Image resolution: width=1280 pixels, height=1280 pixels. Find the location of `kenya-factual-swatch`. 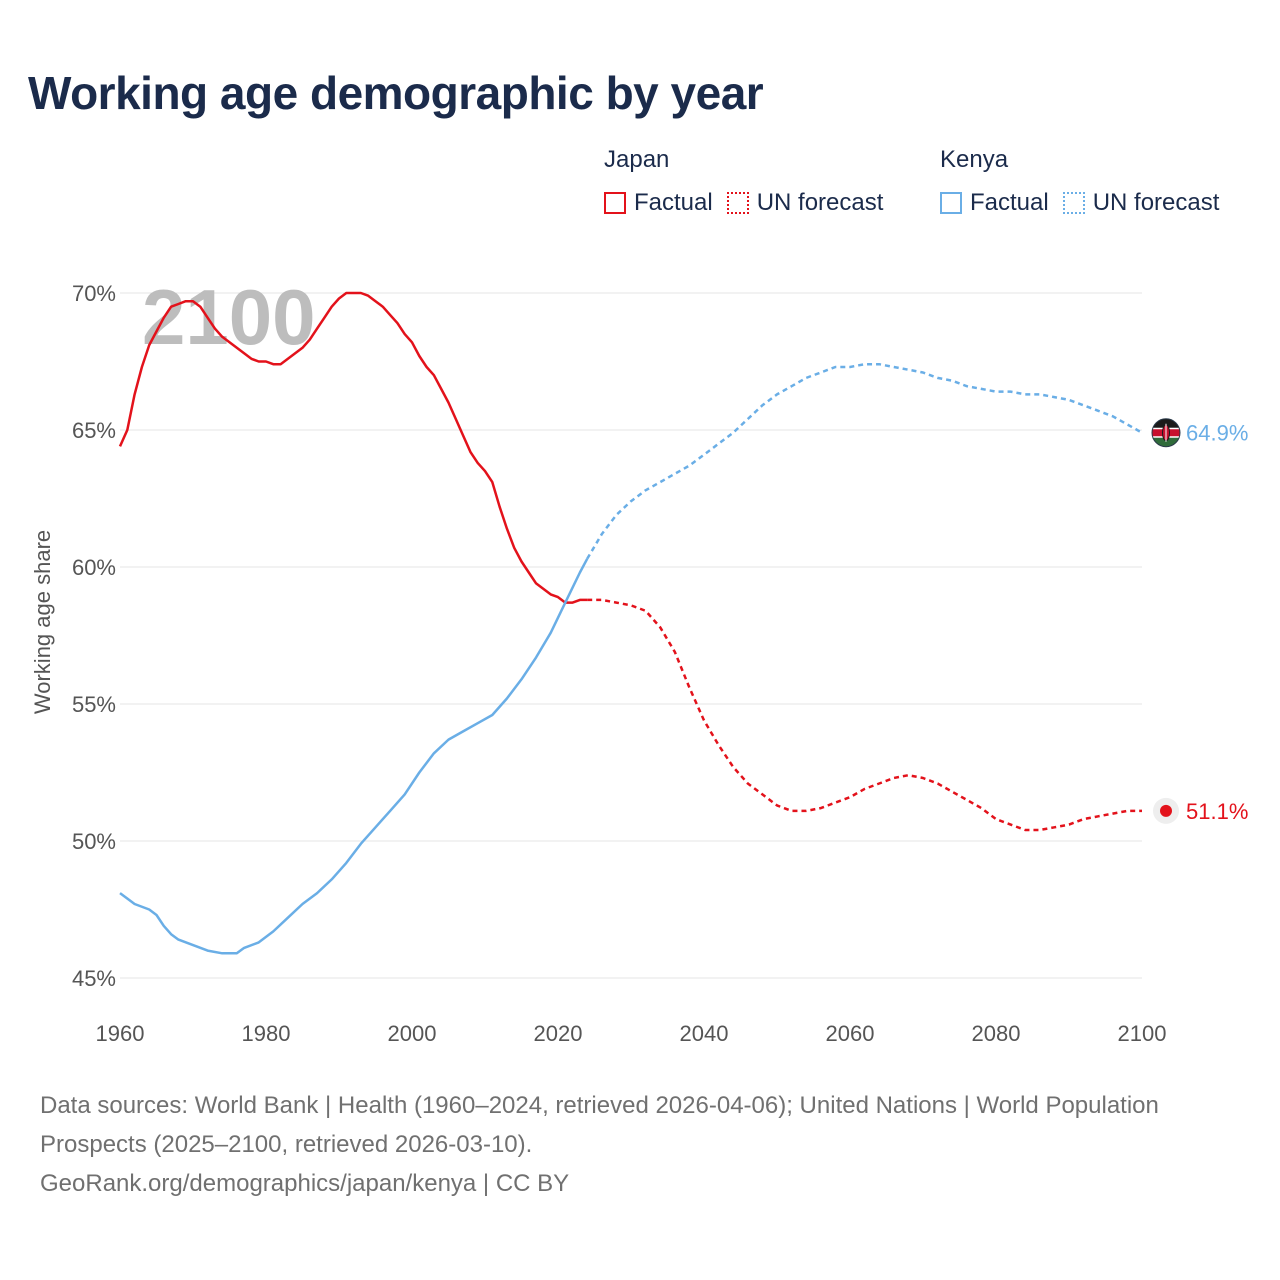

kenya-factual-swatch is located at coordinates (951, 203).